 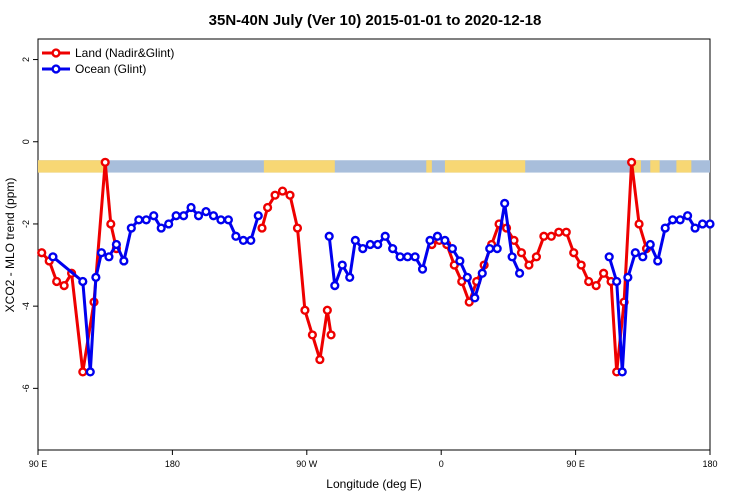 What do you see at coordinates (38, 464) in the screenshot?
I see `x-tick-label: 90 E` at bounding box center [38, 464].